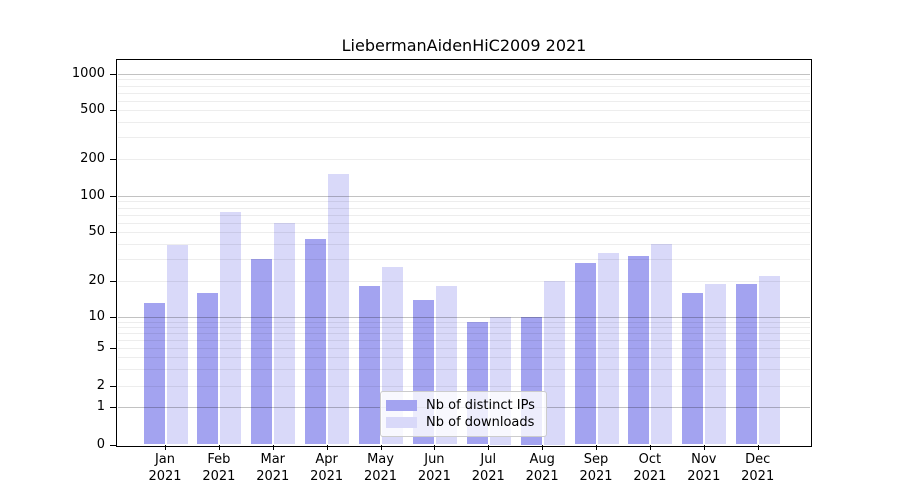 Image resolution: width=900 pixels, height=500 pixels. What do you see at coordinates (662, 344) in the screenshot?
I see `bar-oct-downloads` at bounding box center [662, 344].